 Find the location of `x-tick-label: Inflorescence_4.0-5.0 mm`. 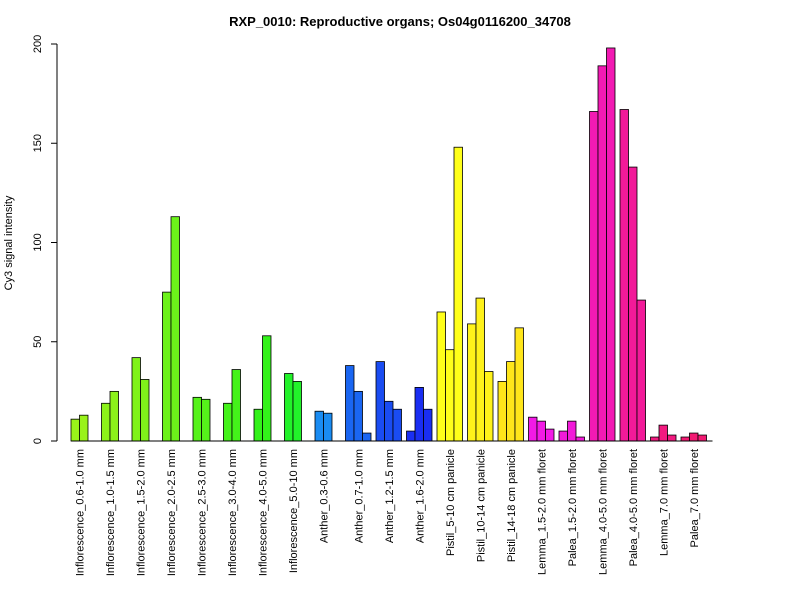

x-tick-label: Inflorescence_4.0-5.0 mm is located at coordinates (264, 512).